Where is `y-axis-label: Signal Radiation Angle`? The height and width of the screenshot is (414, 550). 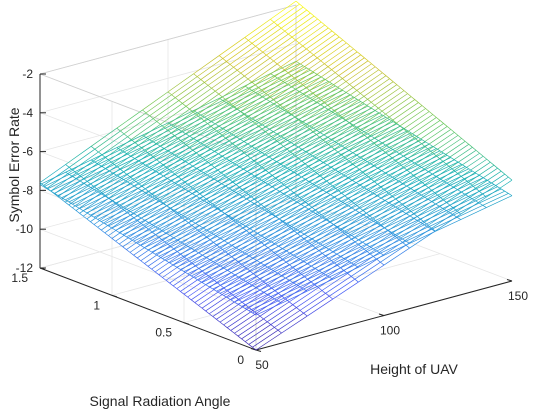
y-axis-label: Signal Radiation Angle is located at coordinates (160, 401).